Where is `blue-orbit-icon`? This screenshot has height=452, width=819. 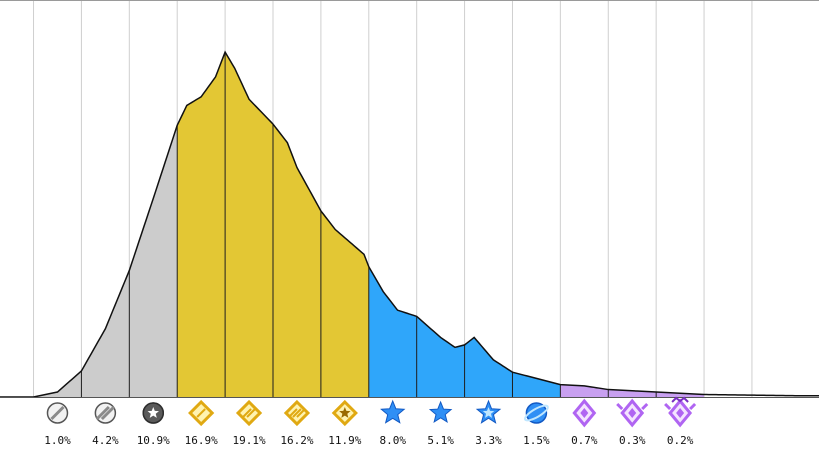 blue-orbit-icon is located at coordinates (536, 413).